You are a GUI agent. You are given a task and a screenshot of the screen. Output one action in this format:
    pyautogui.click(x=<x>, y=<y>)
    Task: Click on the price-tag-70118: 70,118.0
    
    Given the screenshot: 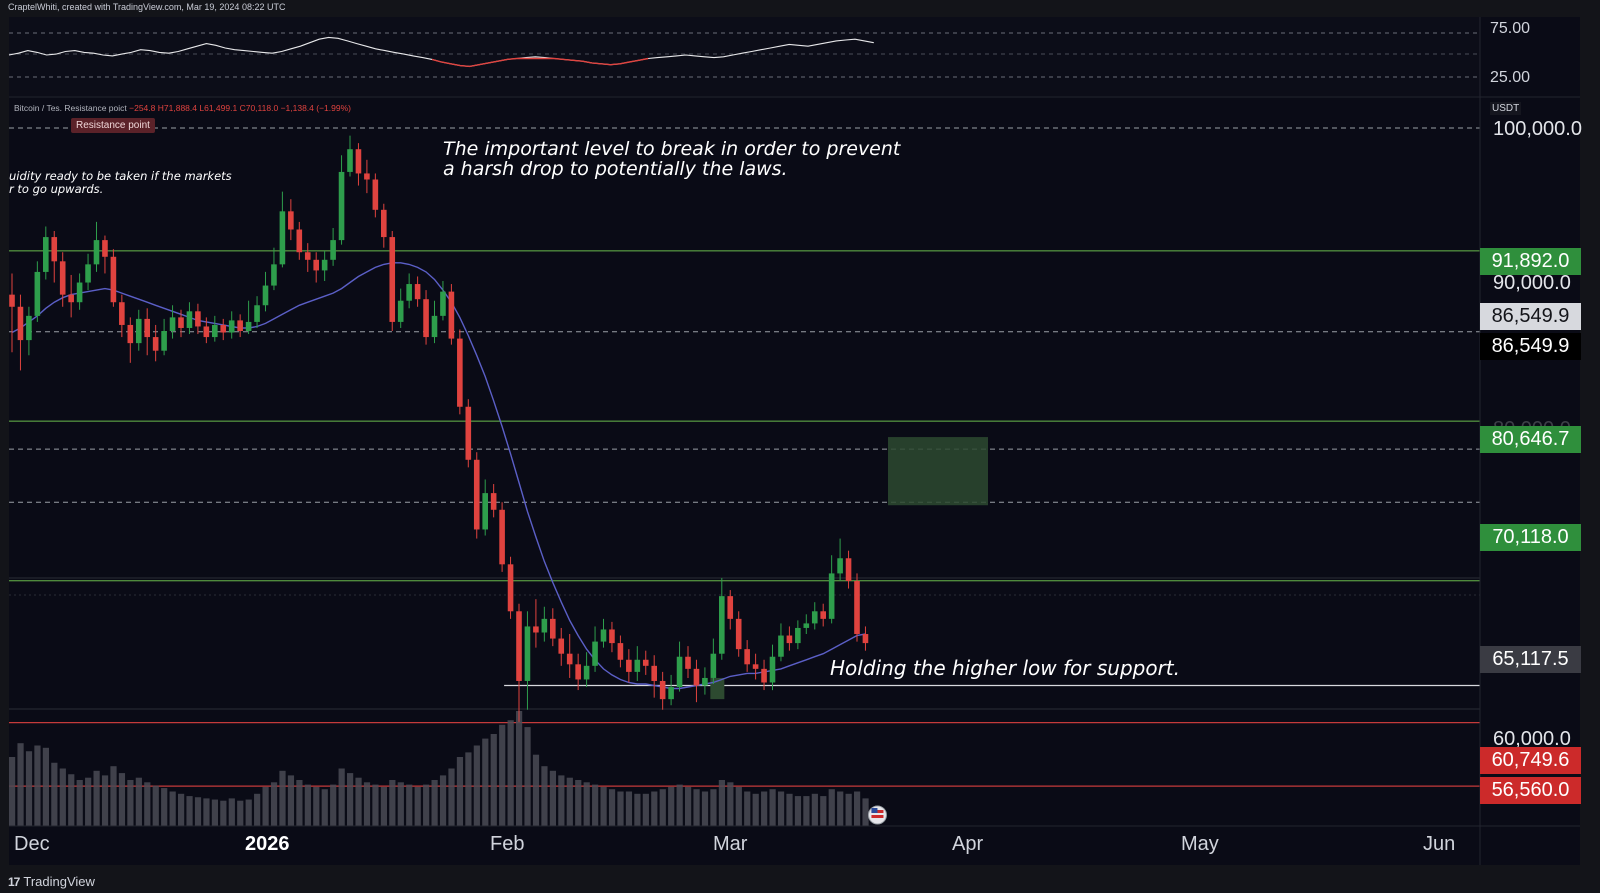 What is the action you would take?
    pyautogui.click(x=1530, y=537)
    